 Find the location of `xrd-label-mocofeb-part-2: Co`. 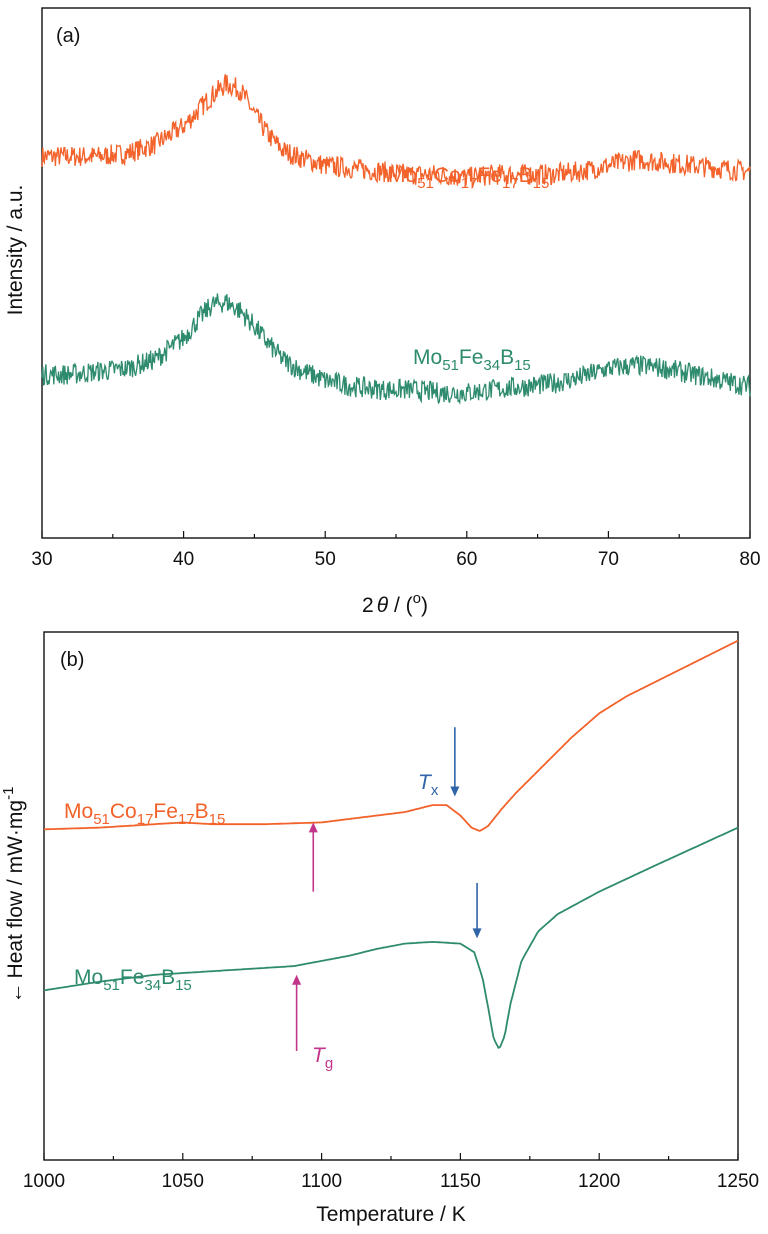

xrd-label-mocofeb-part-2: Co is located at coordinates (447, 175).